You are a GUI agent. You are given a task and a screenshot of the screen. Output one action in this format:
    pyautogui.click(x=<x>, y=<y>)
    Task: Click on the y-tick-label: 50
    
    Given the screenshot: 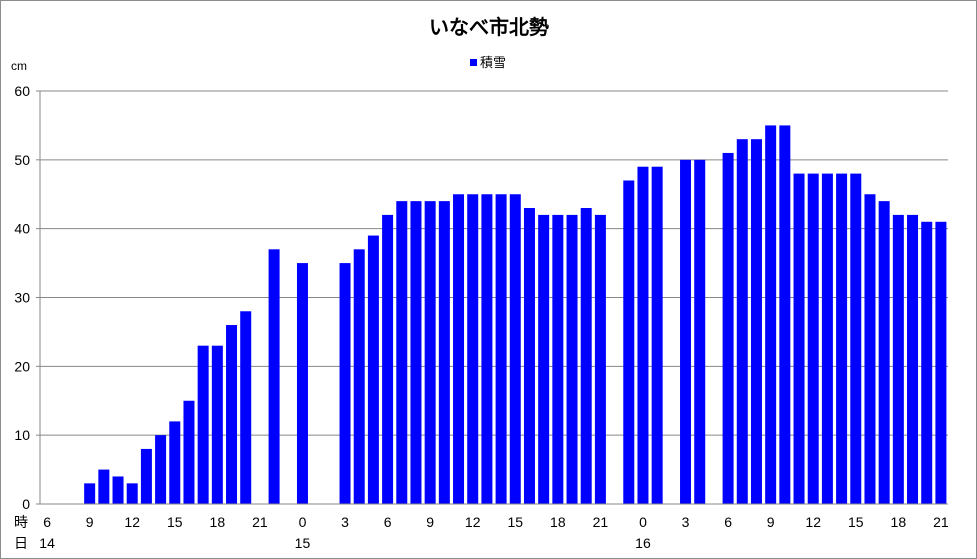 What is the action you would take?
    pyautogui.click(x=22, y=160)
    